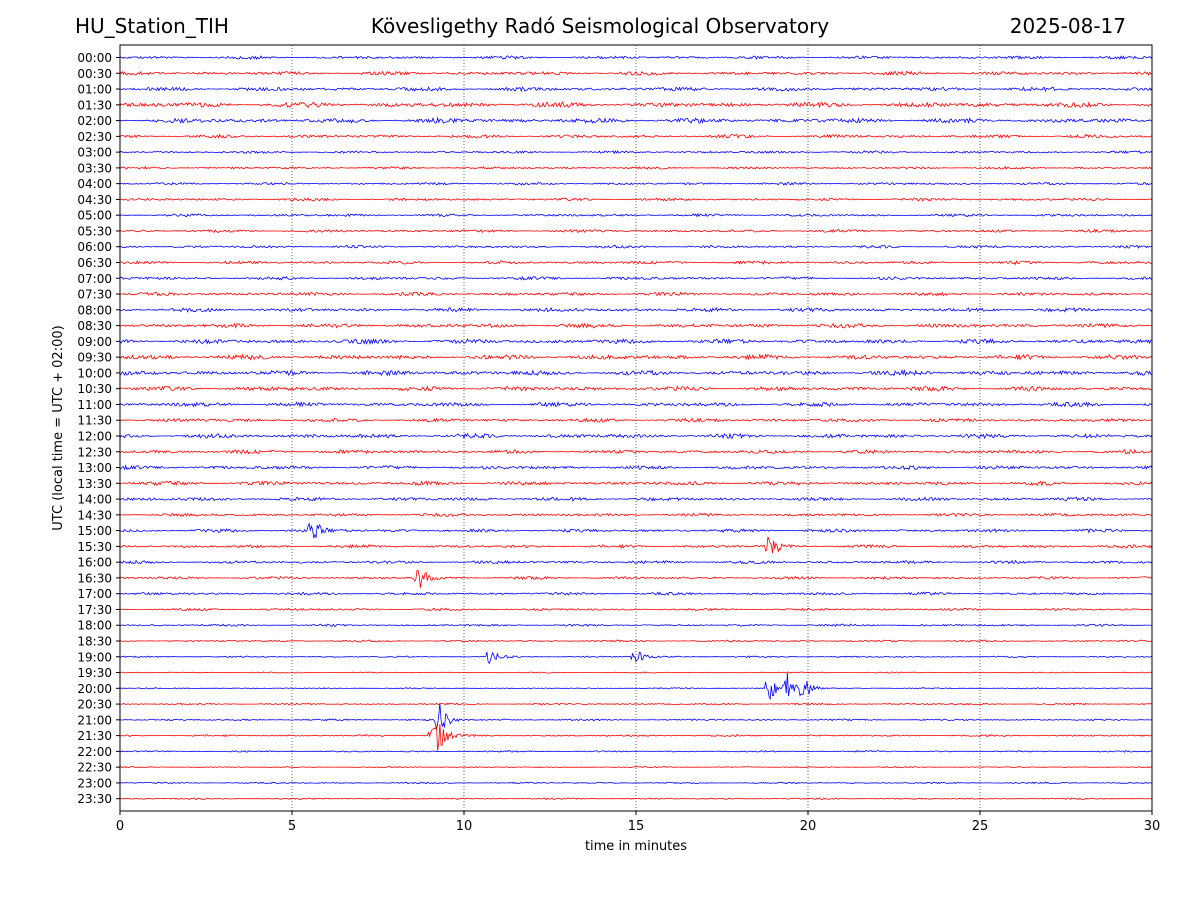 This screenshot has height=900, width=1200. I want to click on x-tick-label: 30, so click(1152, 826).